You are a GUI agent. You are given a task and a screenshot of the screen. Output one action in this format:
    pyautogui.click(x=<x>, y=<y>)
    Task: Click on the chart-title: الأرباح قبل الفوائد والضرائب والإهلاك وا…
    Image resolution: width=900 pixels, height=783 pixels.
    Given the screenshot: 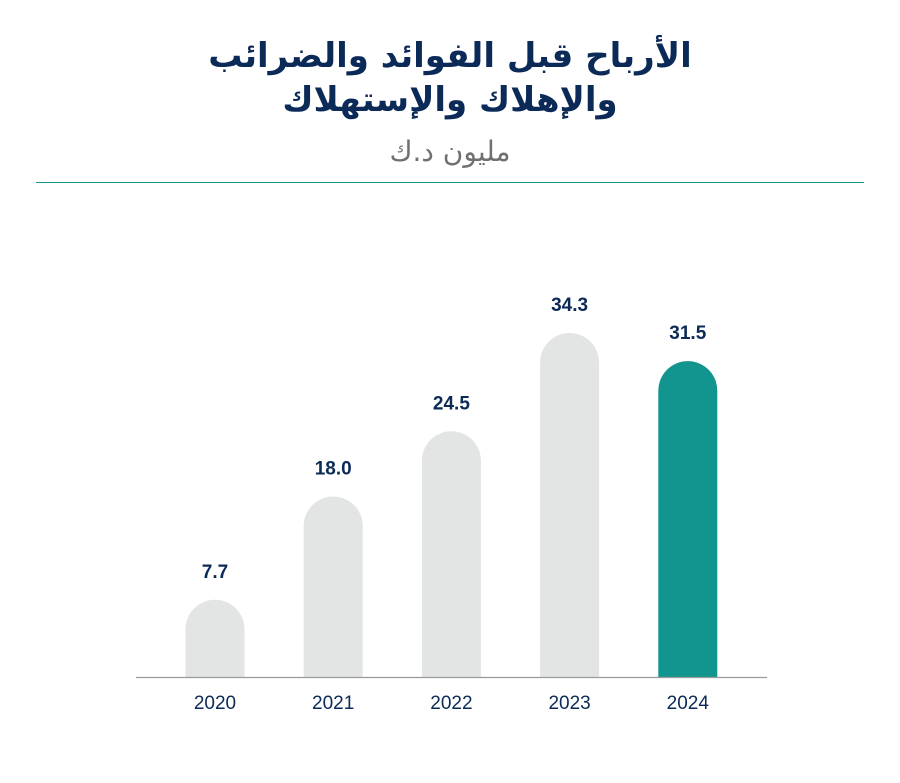 What is the action you would take?
    pyautogui.click(x=450, y=78)
    